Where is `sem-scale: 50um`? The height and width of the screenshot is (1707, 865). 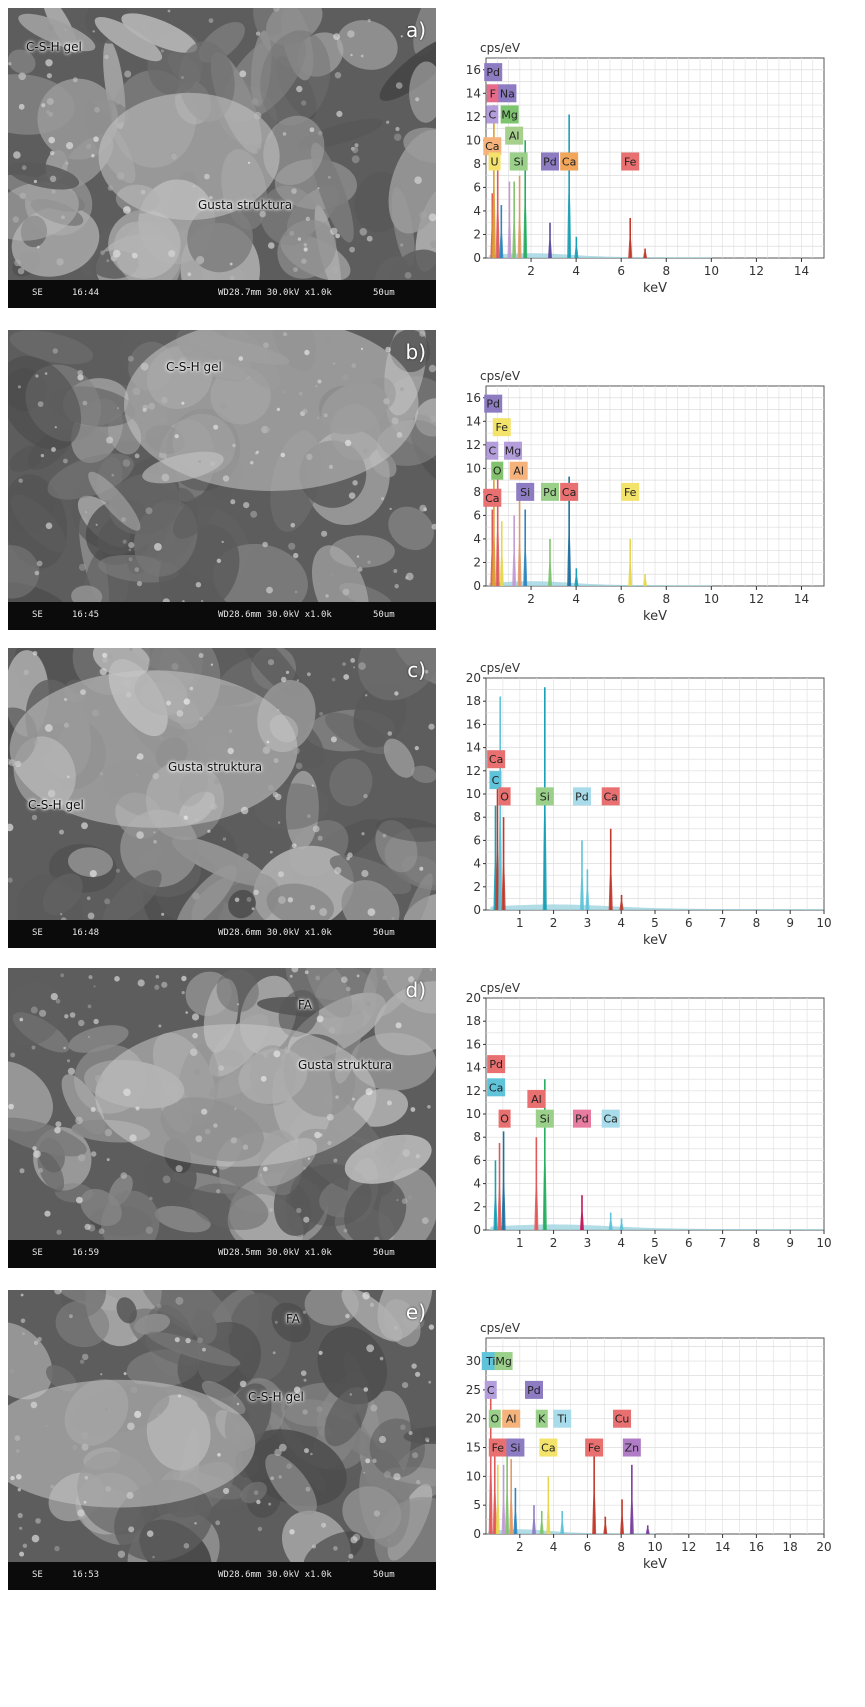 sem-scale: 50um is located at coordinates (384, 293).